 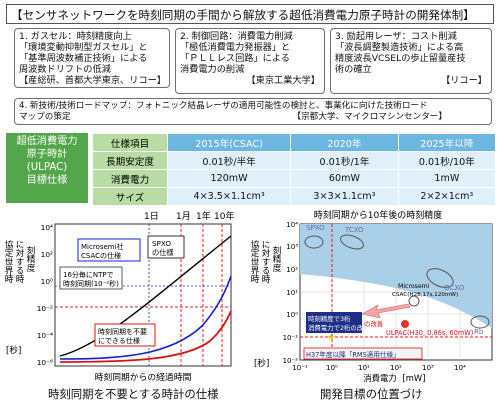 I want to click on right-xtick: 10⁻¹, so click(x=300, y=368).